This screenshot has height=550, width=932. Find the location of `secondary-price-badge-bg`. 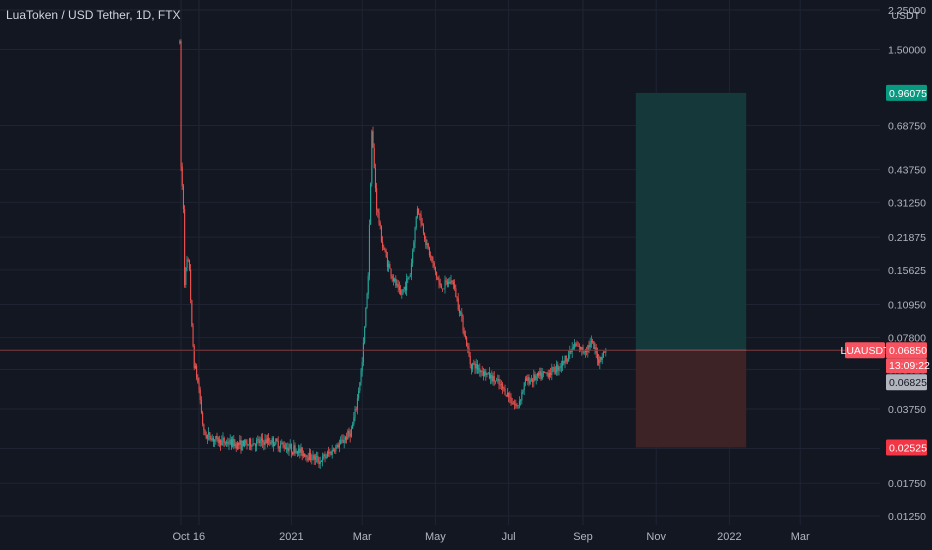

secondary-price-badge-bg is located at coordinates (906, 382).